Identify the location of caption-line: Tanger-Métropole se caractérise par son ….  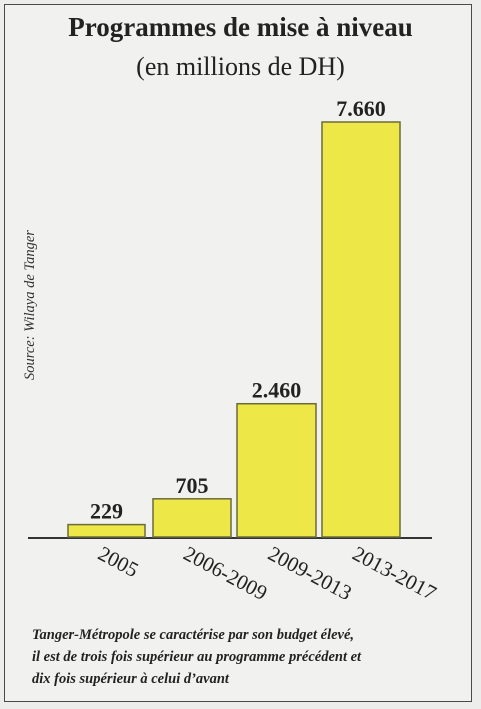
(193, 635).